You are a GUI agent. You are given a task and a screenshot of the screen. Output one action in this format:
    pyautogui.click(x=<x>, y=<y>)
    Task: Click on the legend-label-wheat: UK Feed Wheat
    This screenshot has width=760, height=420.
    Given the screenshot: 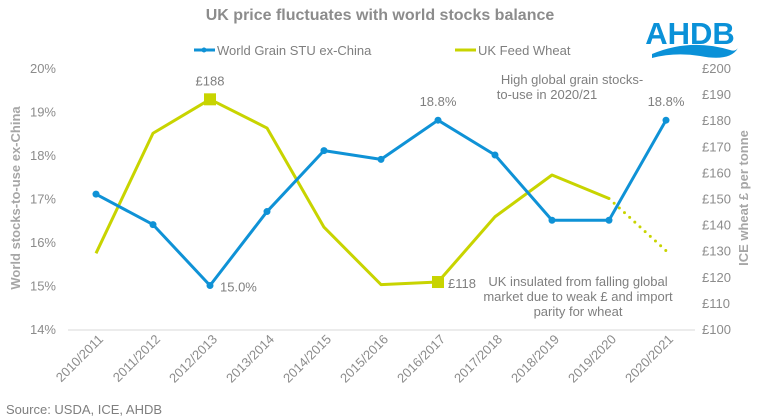 What is the action you would take?
    pyautogui.click(x=524, y=50)
    